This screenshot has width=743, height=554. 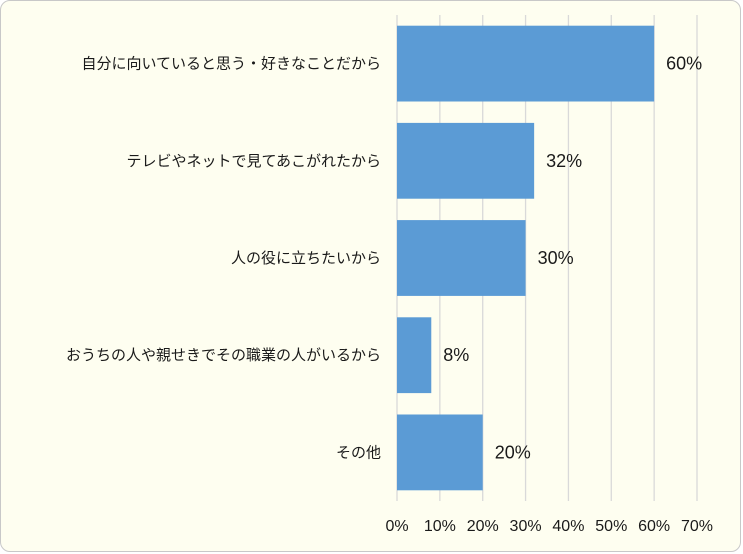 What do you see at coordinates (556, 258) in the screenshot?
I see `data-label: 30%` at bounding box center [556, 258].